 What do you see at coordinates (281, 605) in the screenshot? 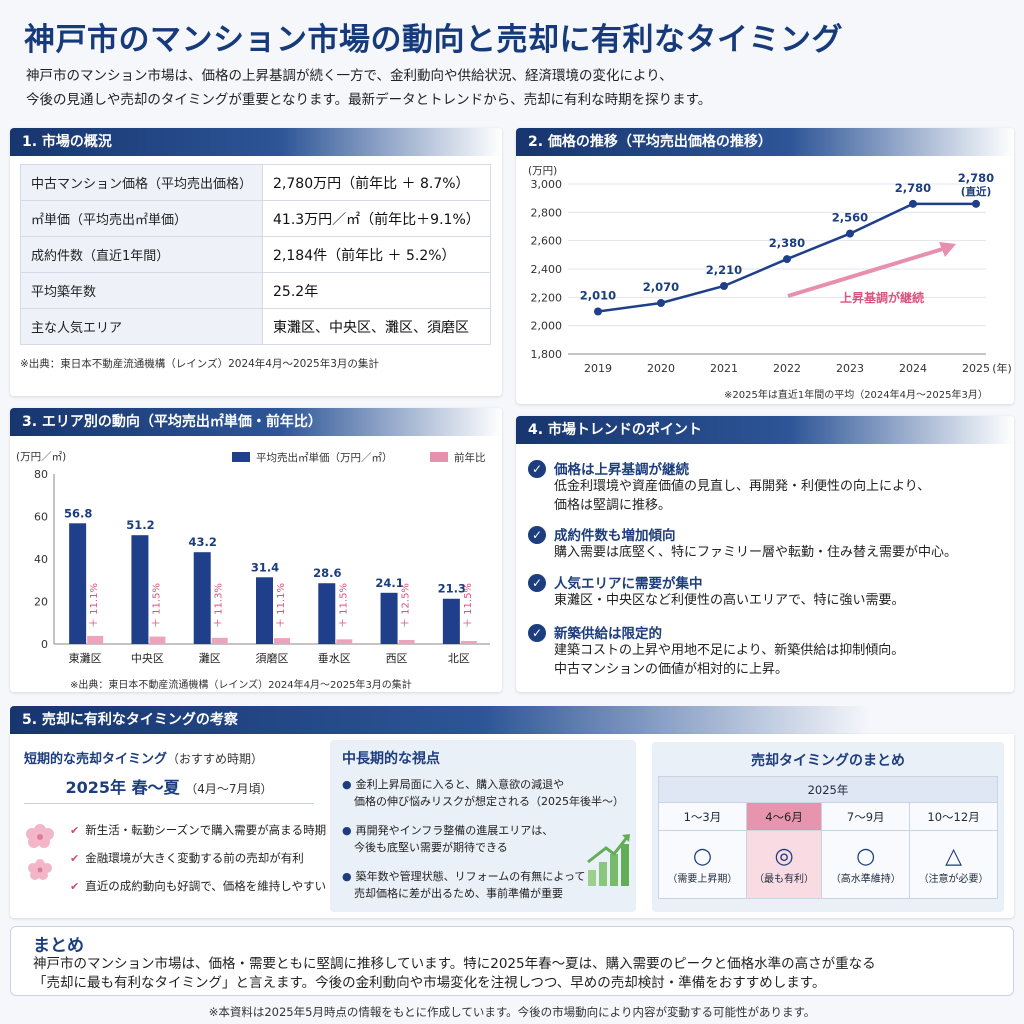
I see `yoy-value-label: ＋ 11.1%` at bounding box center [281, 605].